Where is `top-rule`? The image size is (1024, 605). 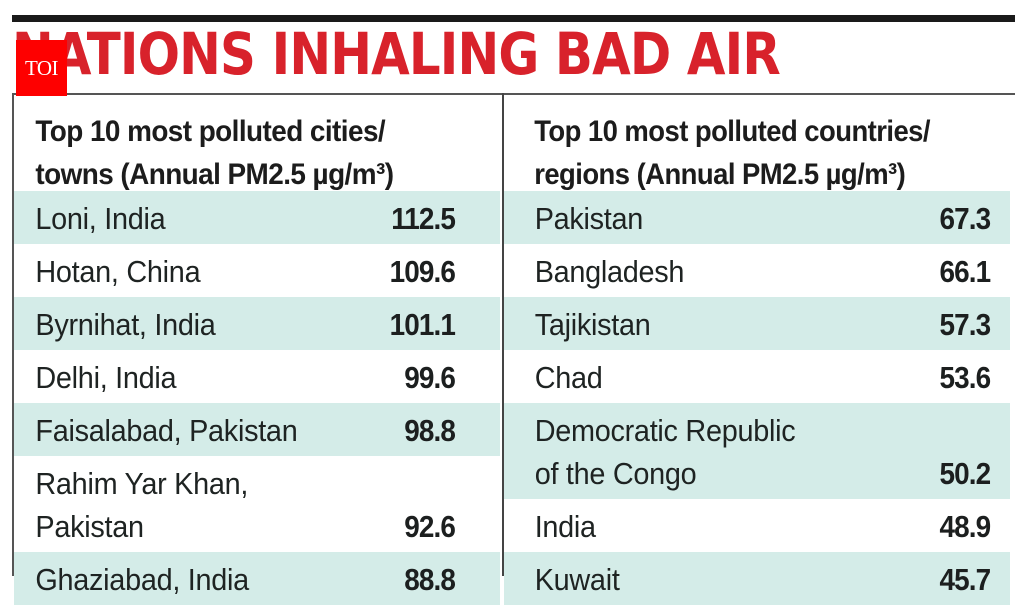 top-rule is located at coordinates (513, 18).